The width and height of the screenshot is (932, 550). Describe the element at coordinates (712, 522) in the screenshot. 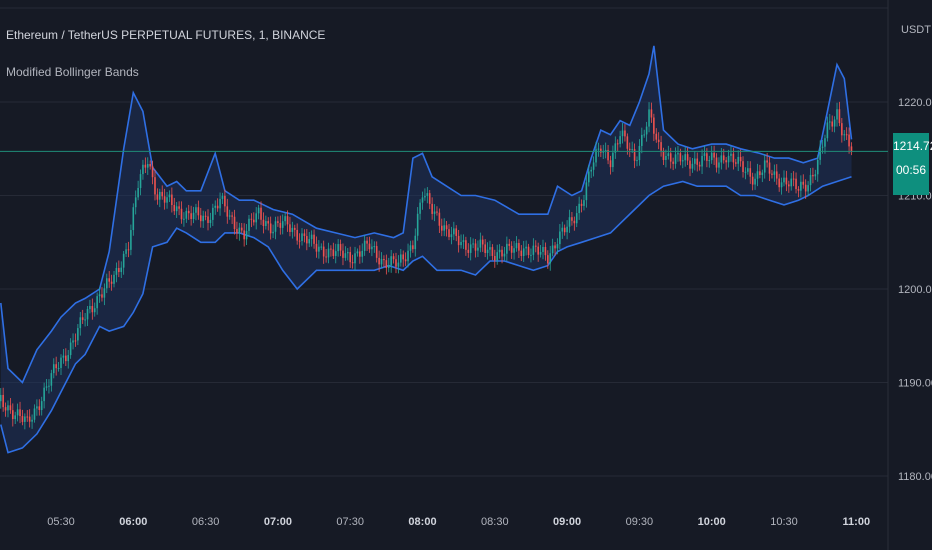

I see `x-tick-label: 10:00` at that location.